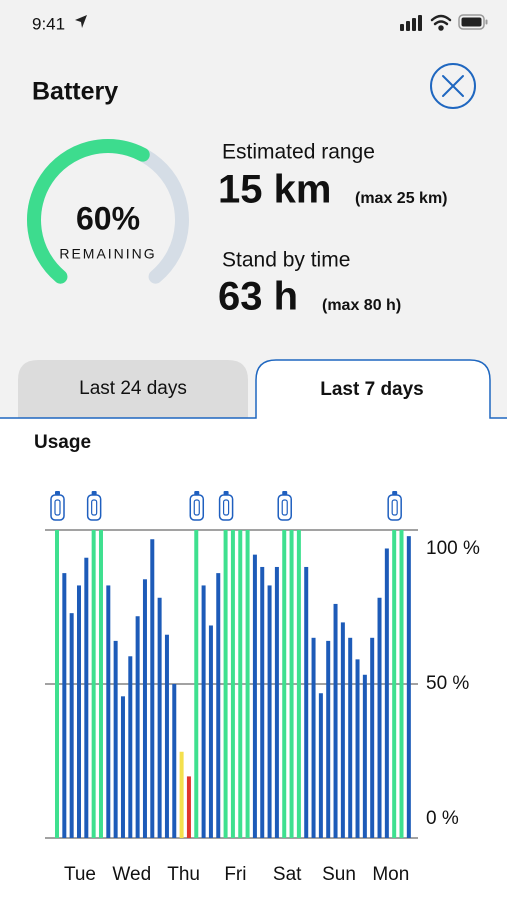  Describe the element at coordinates (372, 389) in the screenshot. I see `tab-label: Last 7 days` at that location.